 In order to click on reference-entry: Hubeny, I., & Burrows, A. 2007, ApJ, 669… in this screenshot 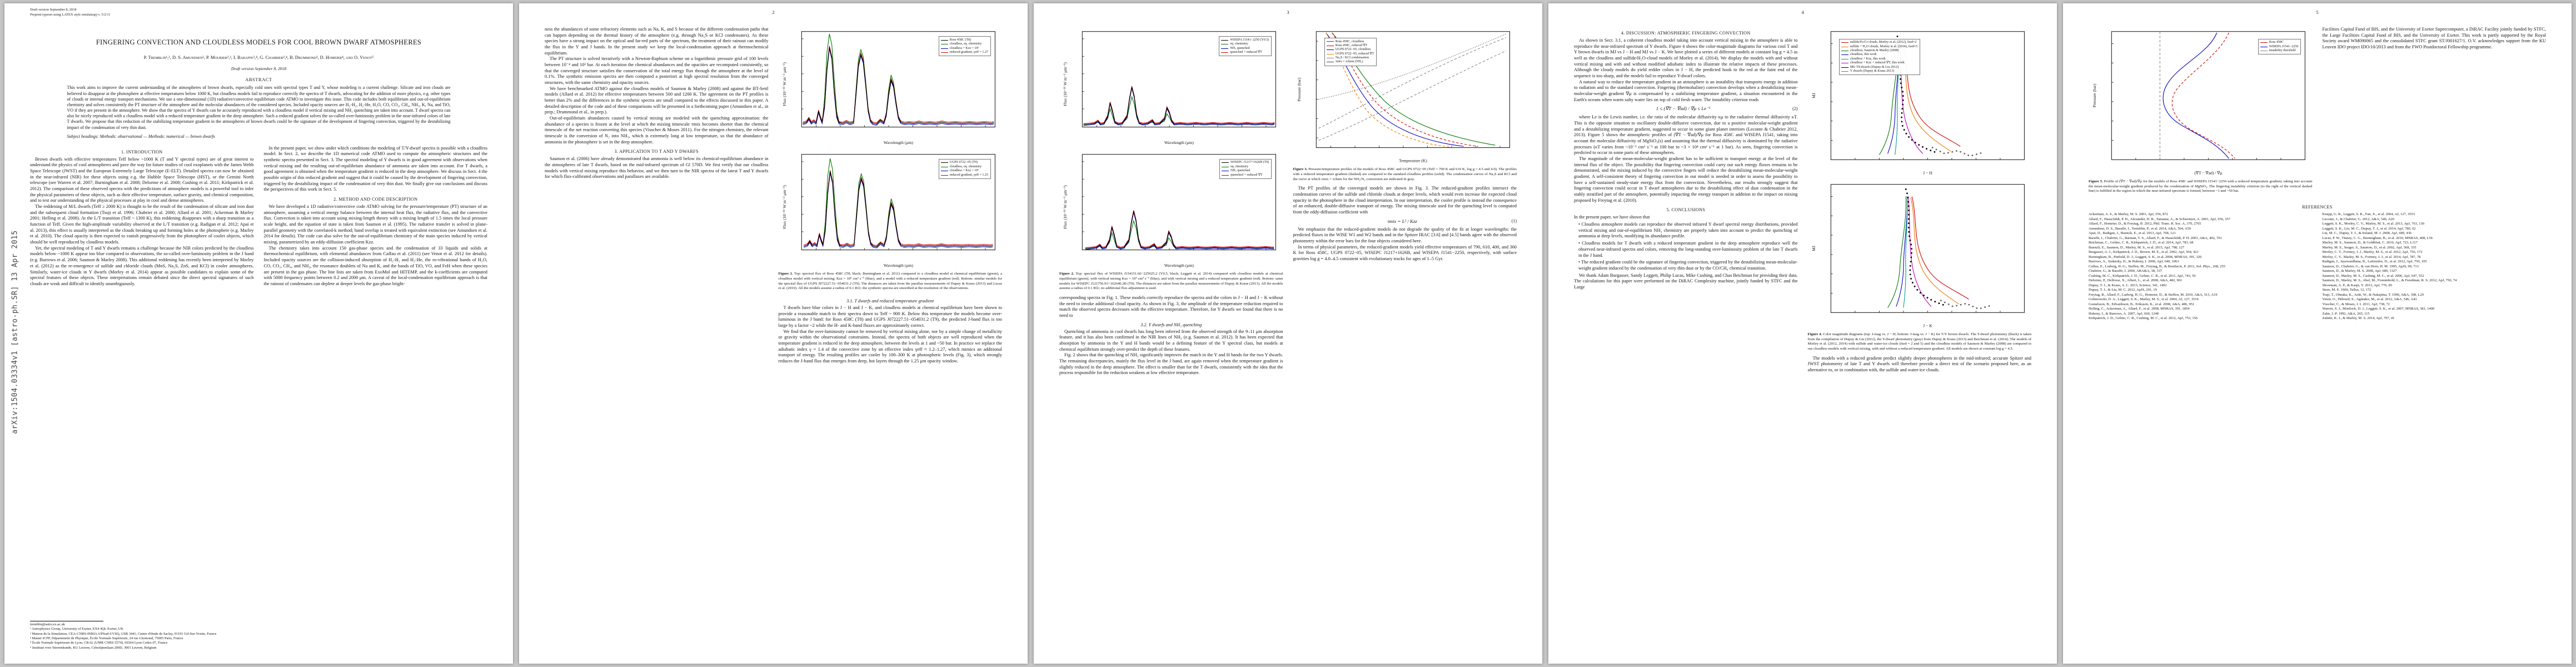, I will do `click(2124, 313)`.